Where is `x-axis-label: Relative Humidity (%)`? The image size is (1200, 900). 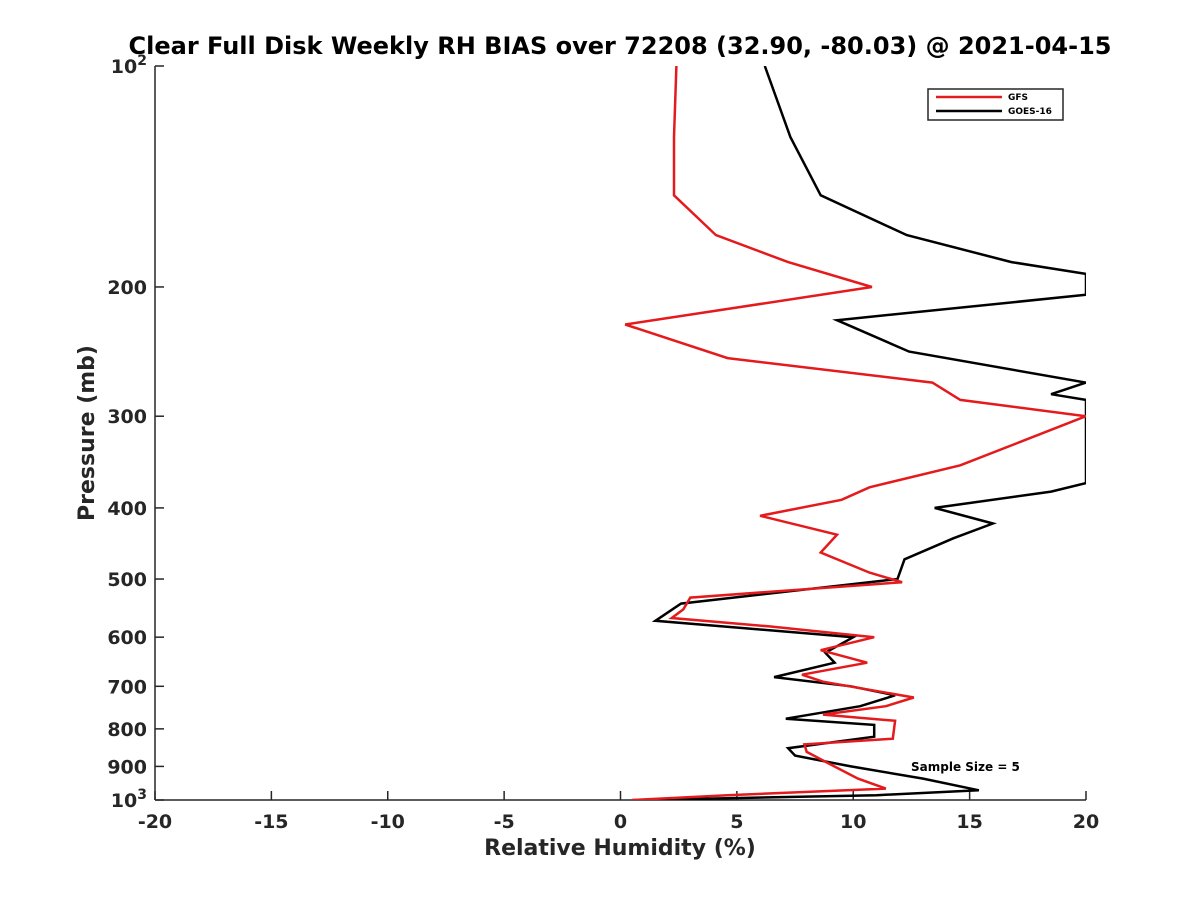 x-axis-label: Relative Humidity (%) is located at coordinates (620, 848).